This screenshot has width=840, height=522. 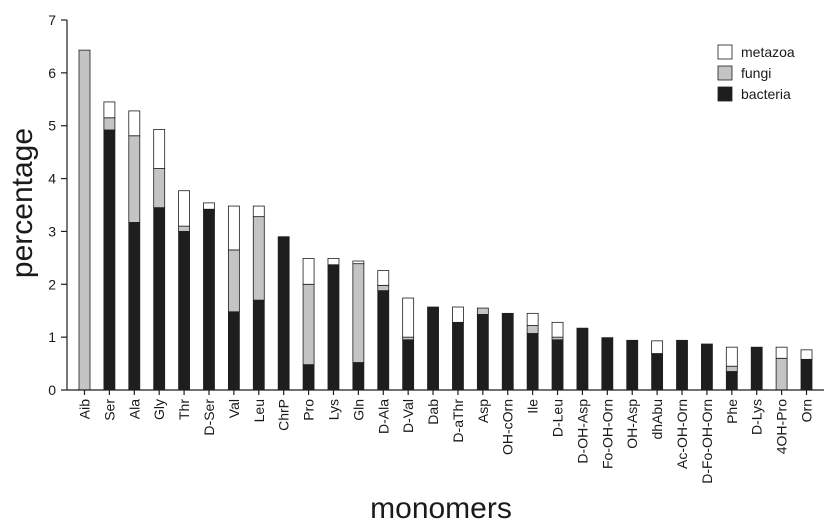 What do you see at coordinates (134, 179) in the screenshot?
I see `bar-fungi-Ala` at bounding box center [134, 179].